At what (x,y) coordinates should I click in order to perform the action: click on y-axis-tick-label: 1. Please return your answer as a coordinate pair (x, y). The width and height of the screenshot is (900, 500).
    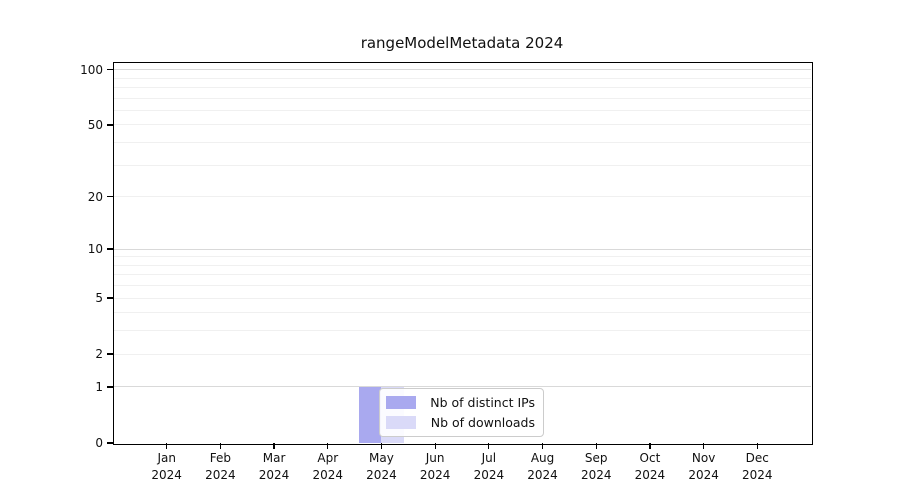
    Looking at the image, I should click on (99, 386).